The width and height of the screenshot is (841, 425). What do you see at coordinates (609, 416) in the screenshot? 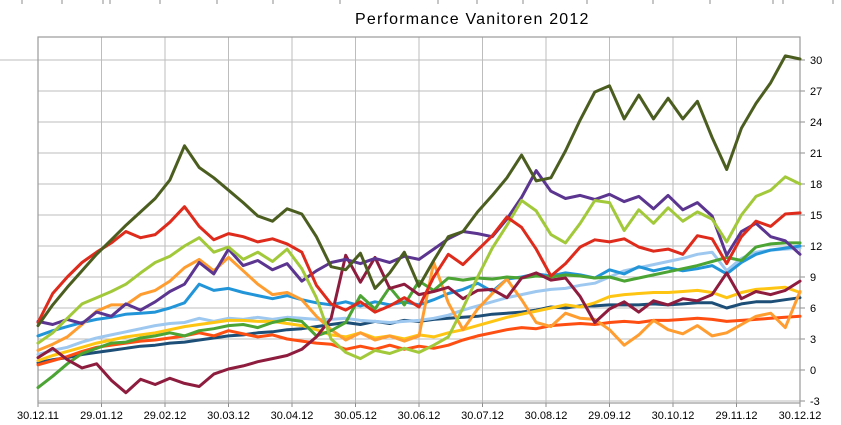
I see `x-axis-label: 29.09.12` at bounding box center [609, 416].